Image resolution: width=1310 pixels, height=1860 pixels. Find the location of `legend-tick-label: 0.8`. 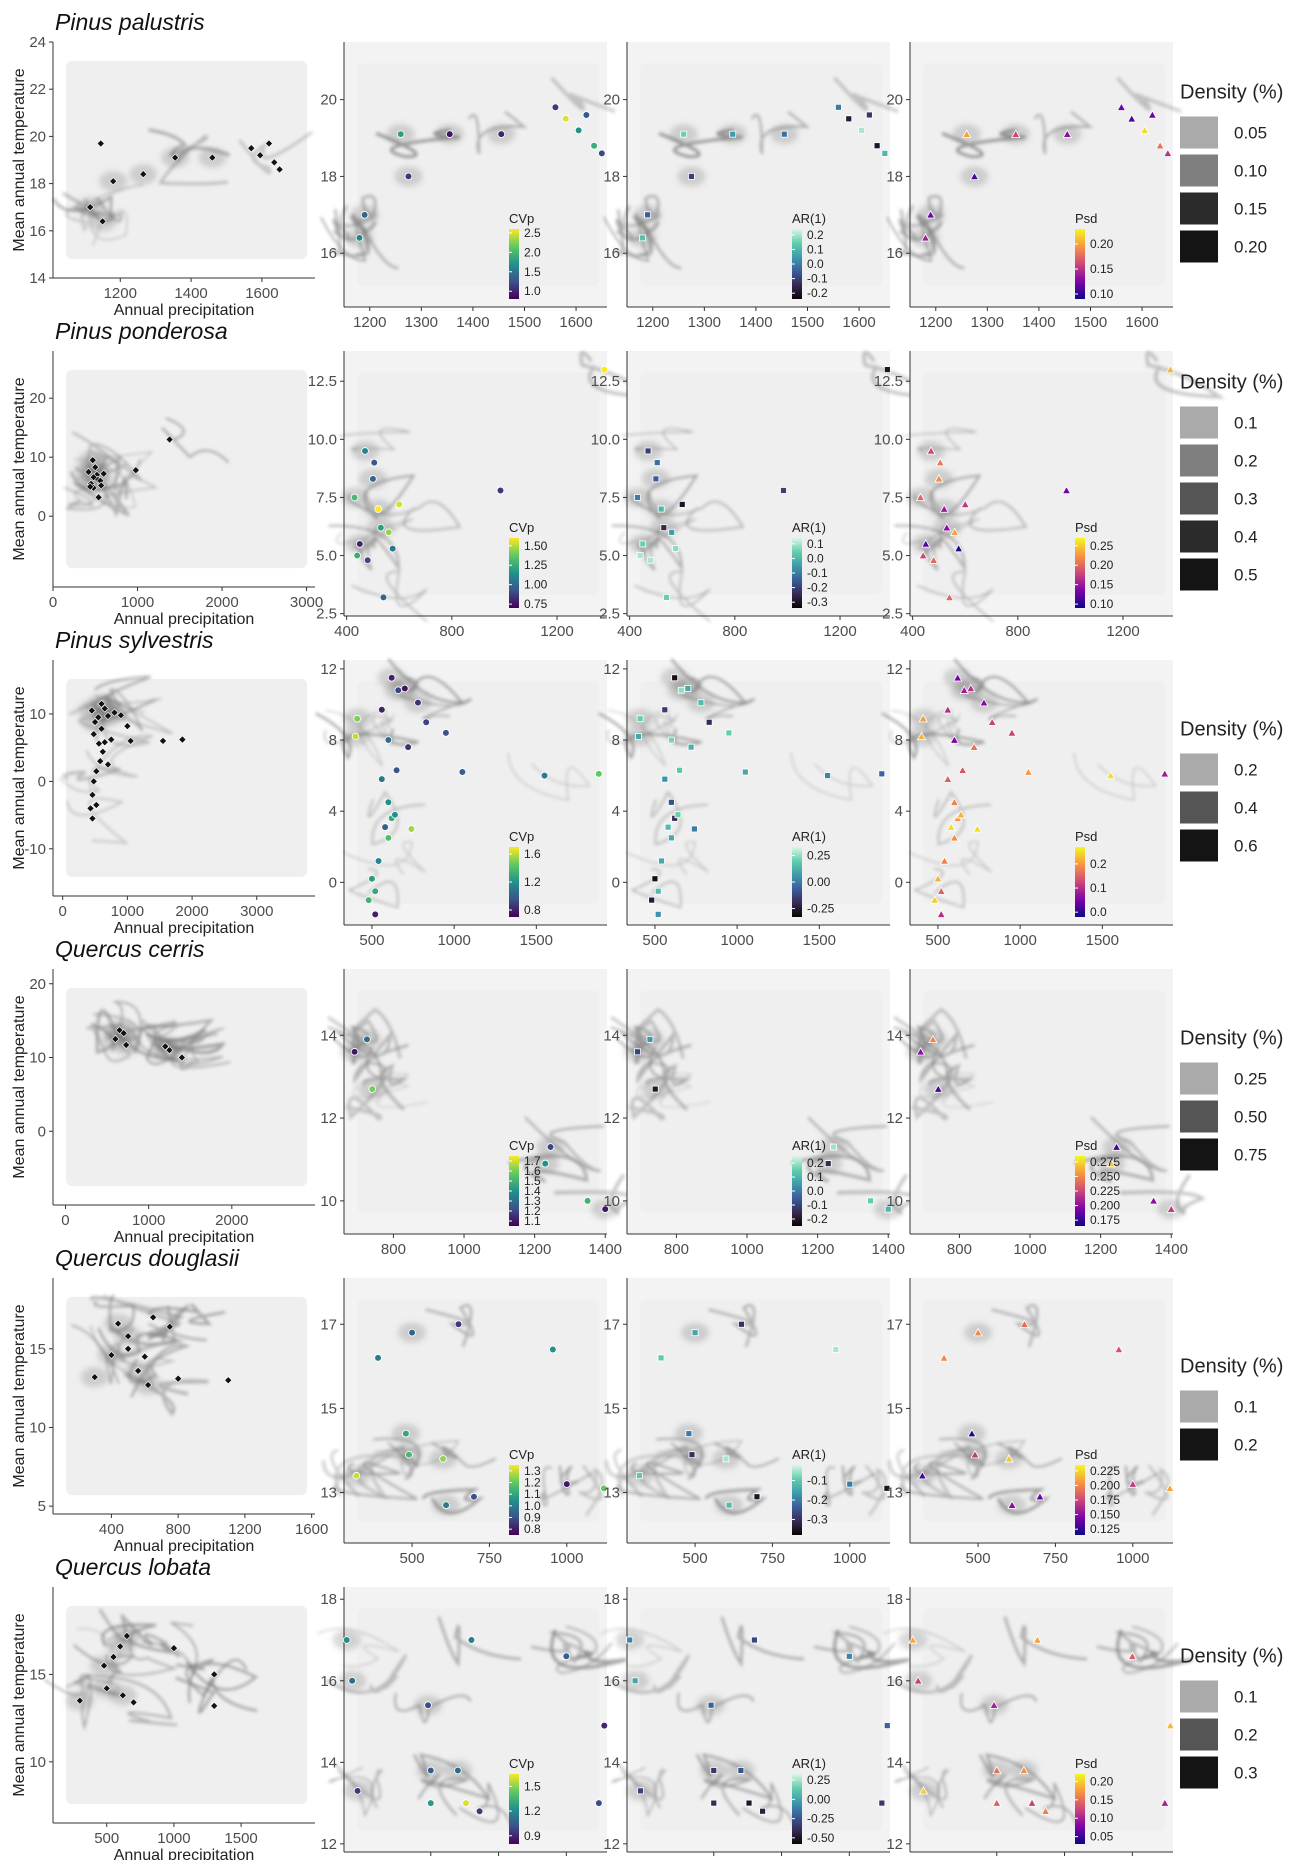

legend-tick-label: 0.8 is located at coordinates (532, 1529).